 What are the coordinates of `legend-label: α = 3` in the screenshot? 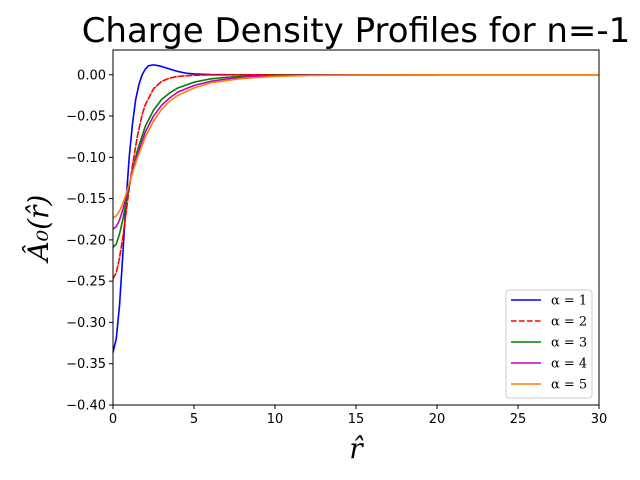 It's located at (569, 343).